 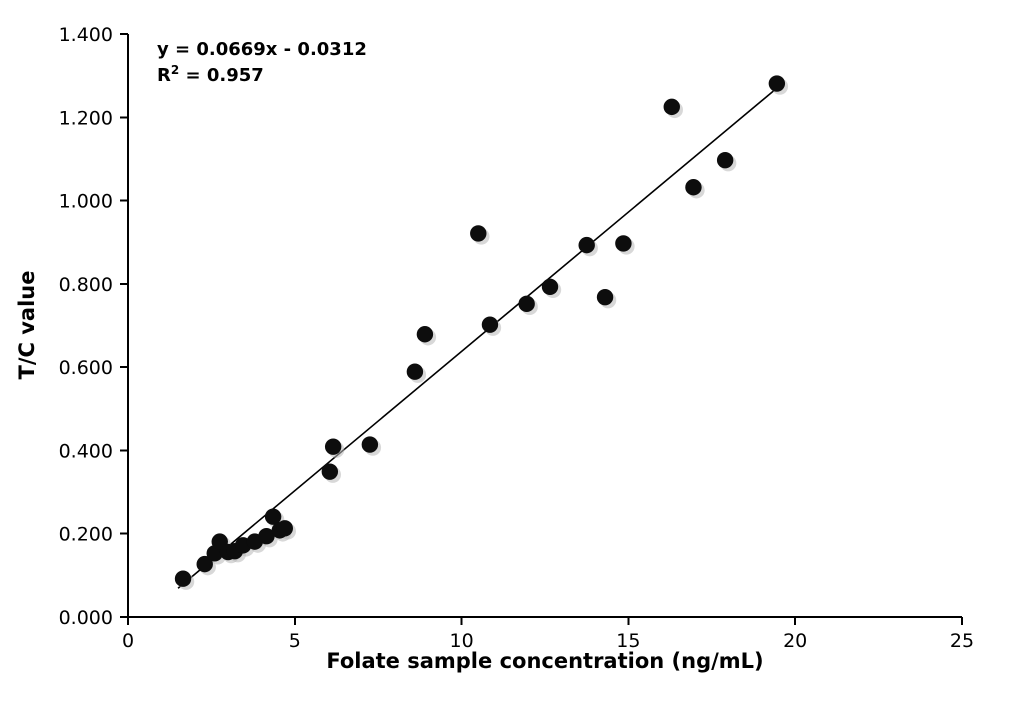 What do you see at coordinates (86, 202) in the screenshot?
I see `y-tick-label: 1.000` at bounding box center [86, 202].